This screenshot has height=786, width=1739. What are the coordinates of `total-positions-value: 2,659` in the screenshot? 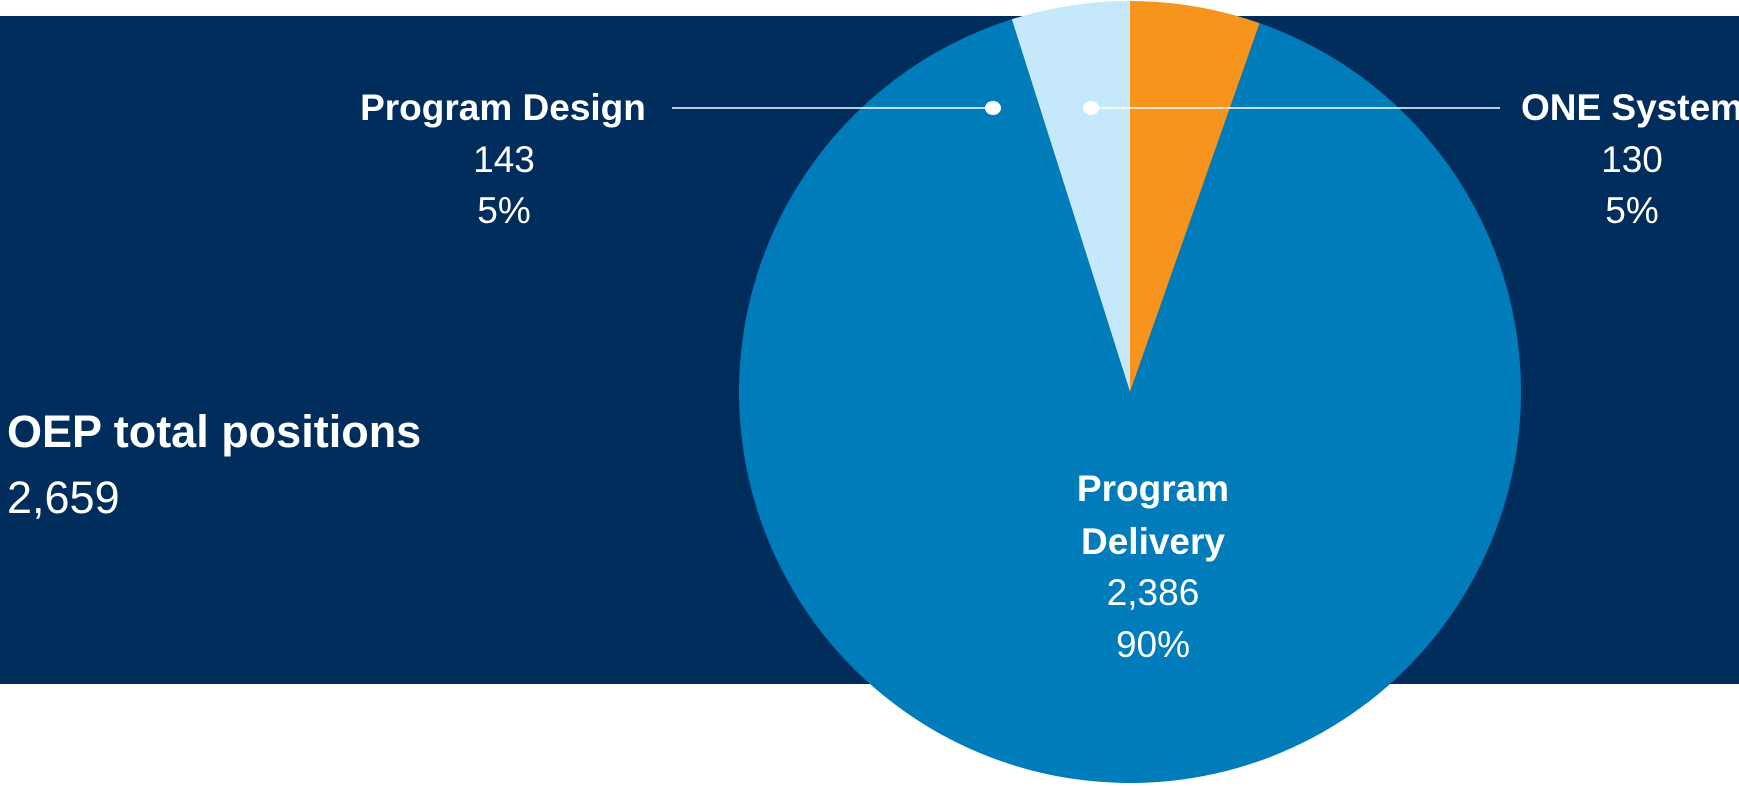 It's located at (63, 497).